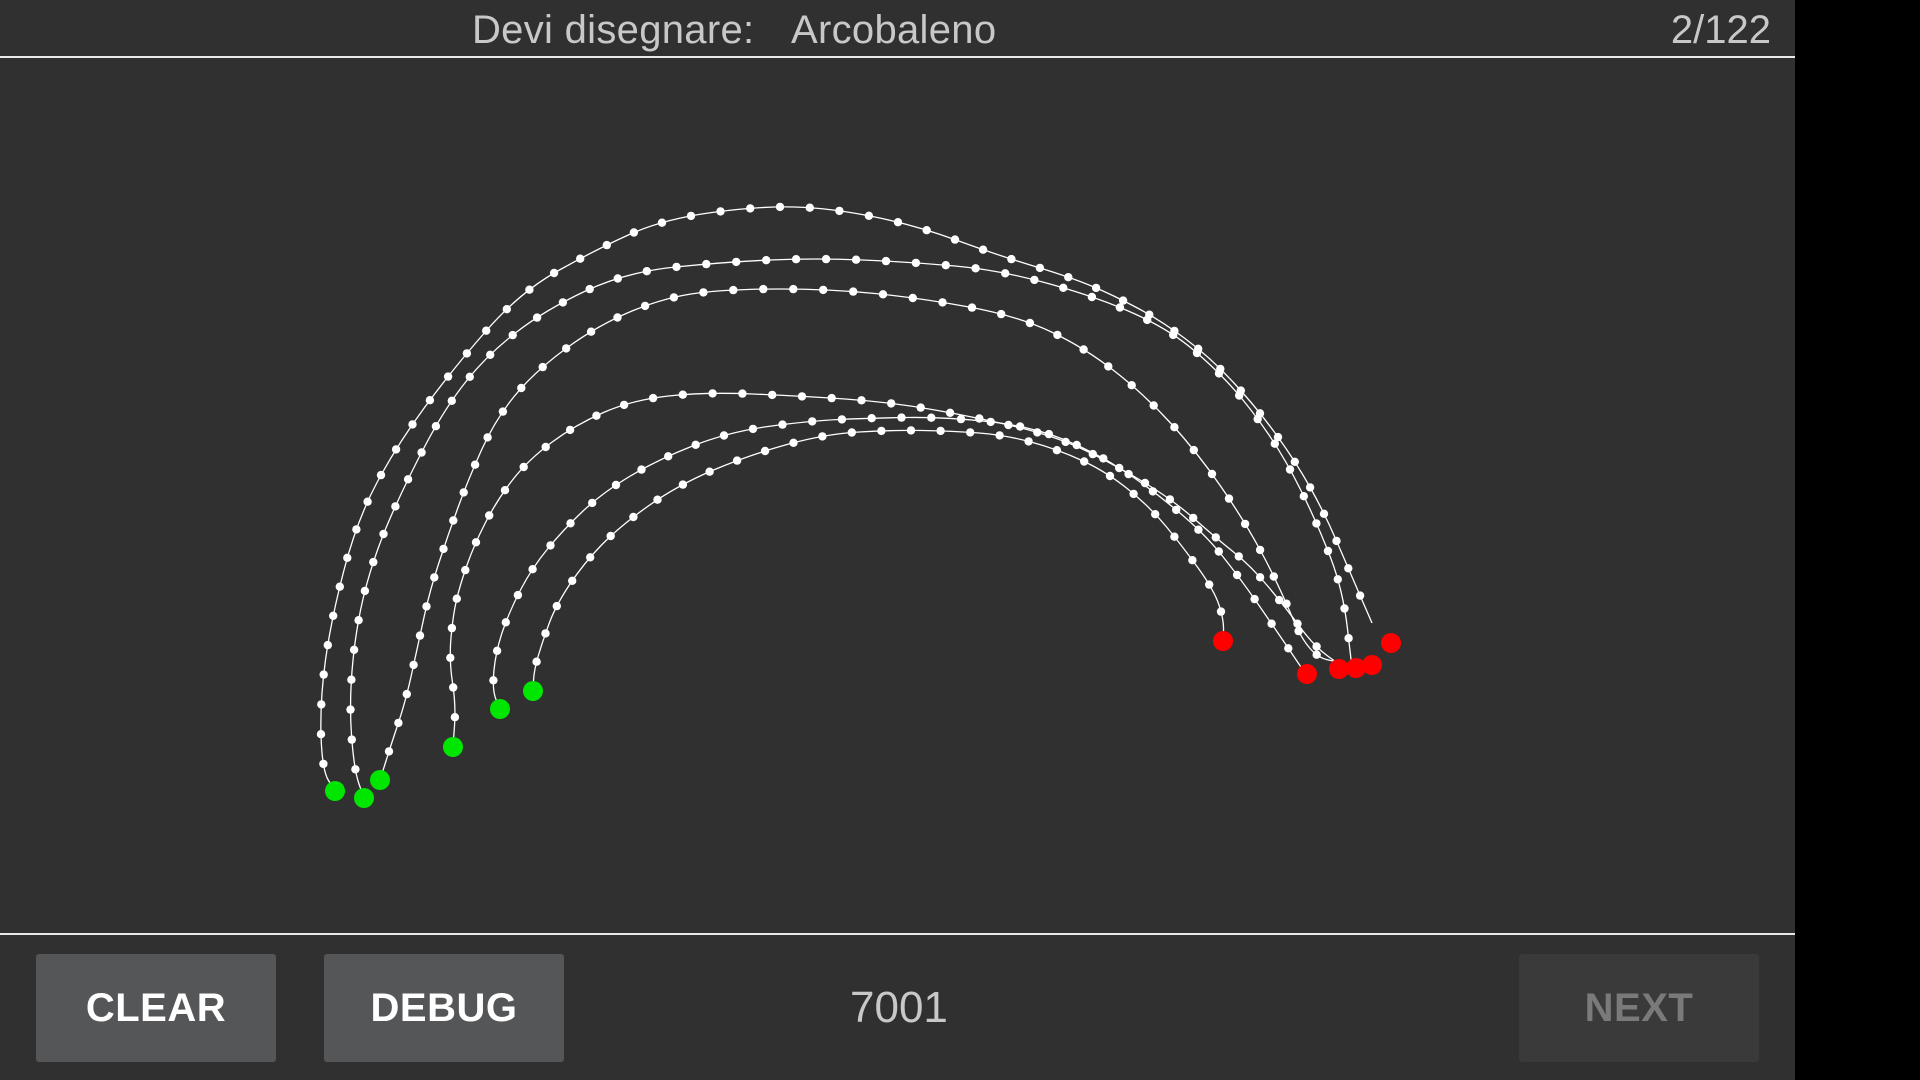 The image size is (1920, 1080). I want to click on clear-button: CLEAR, so click(156, 1008).